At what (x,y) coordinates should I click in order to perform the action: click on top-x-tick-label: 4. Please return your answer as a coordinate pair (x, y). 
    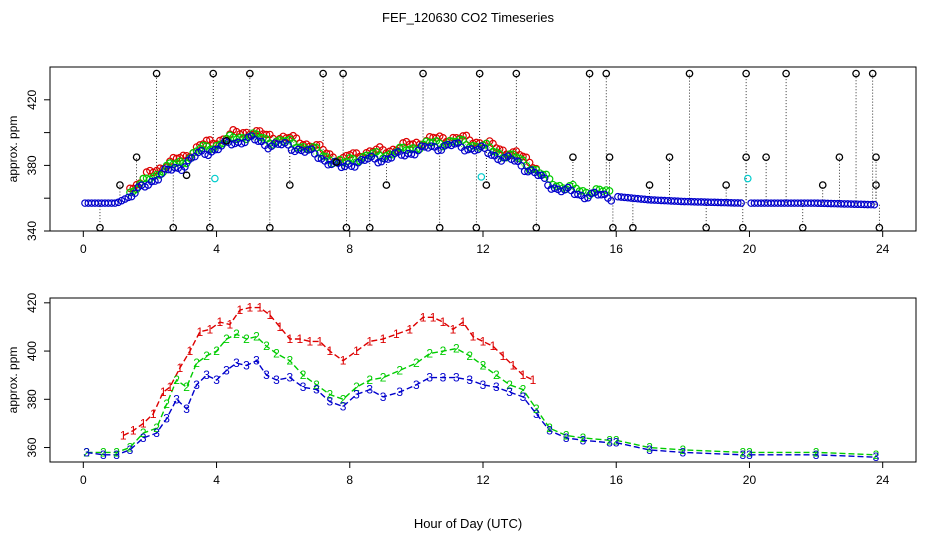
    Looking at the image, I should click on (216, 249).